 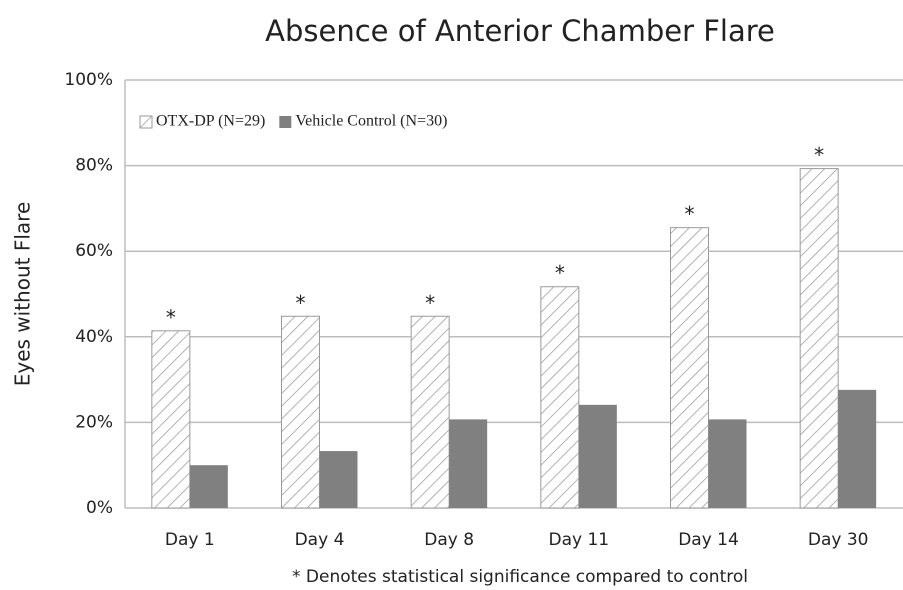 I want to click on legend-label: Vehicle Control (N=30), so click(x=371, y=121).